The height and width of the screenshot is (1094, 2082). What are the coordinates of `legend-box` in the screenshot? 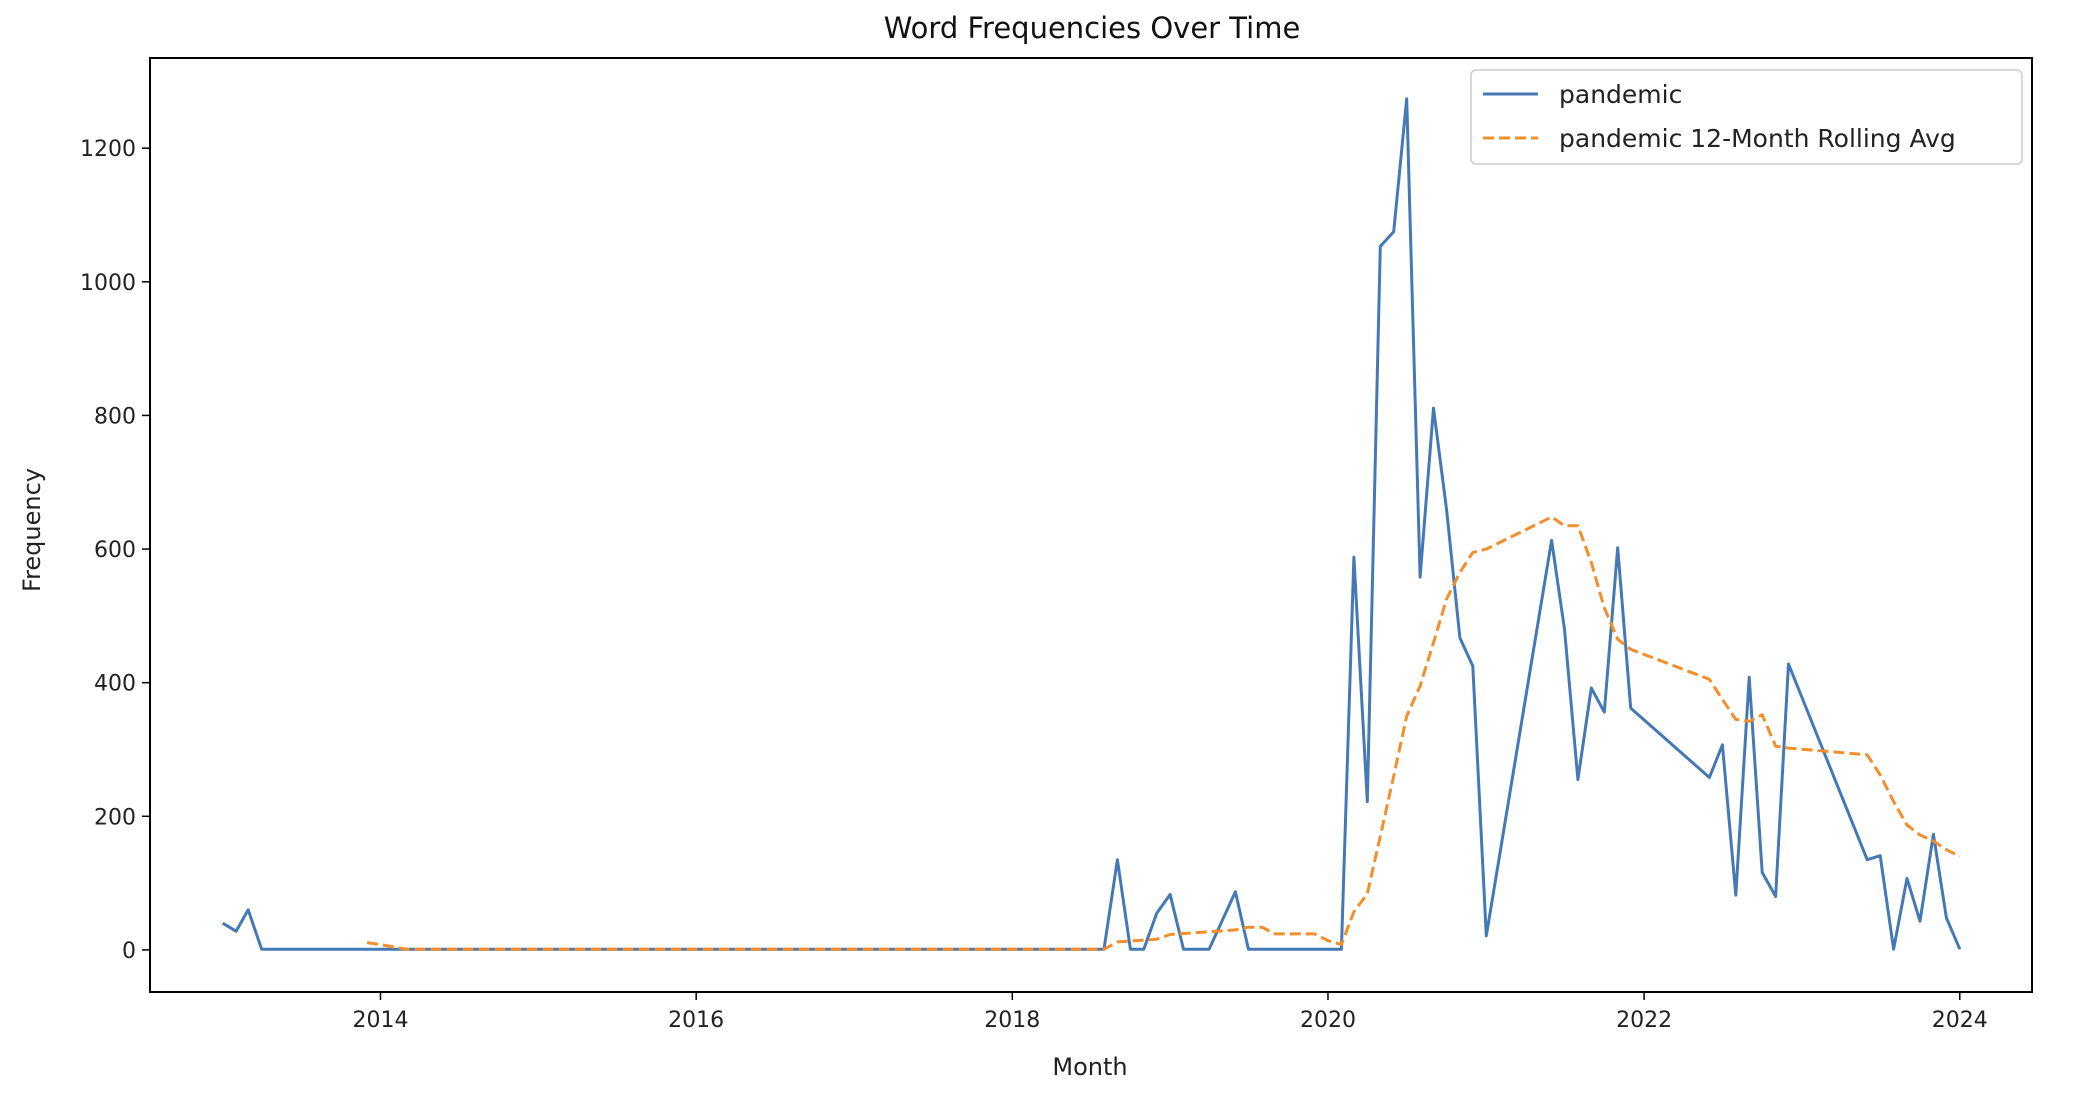 It's located at (1746, 117).